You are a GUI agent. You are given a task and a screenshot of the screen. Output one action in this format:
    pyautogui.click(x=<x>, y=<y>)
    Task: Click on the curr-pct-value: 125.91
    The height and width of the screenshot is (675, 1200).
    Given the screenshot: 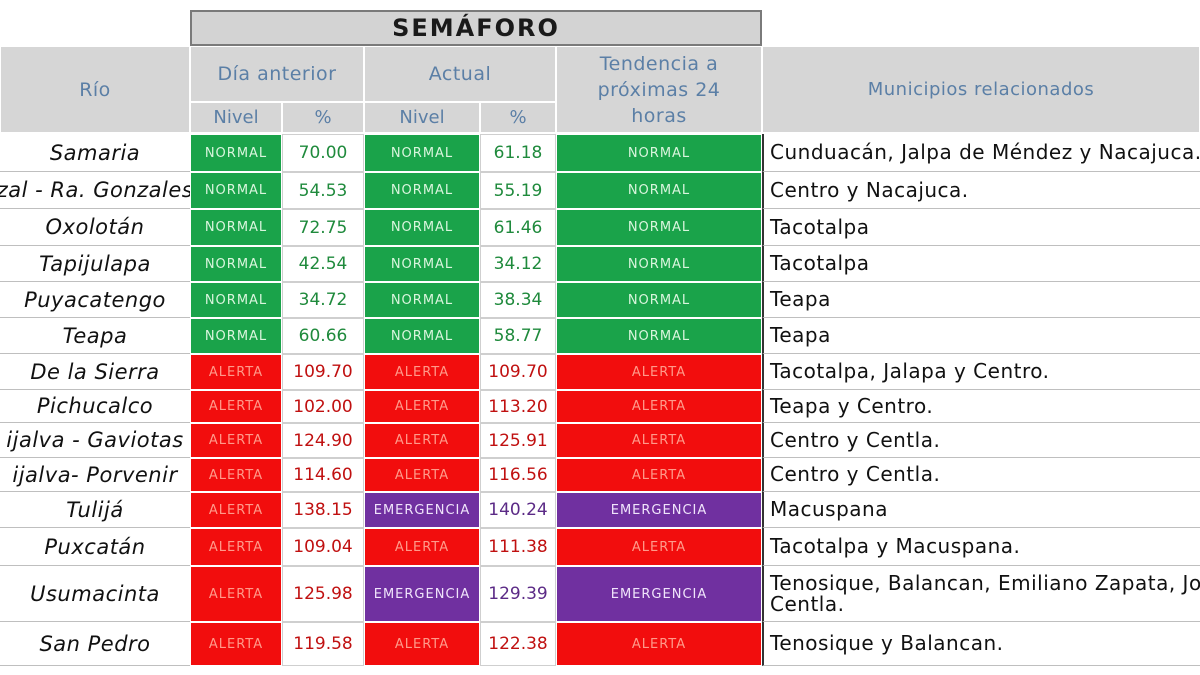 What is the action you would take?
    pyautogui.click(x=518, y=440)
    